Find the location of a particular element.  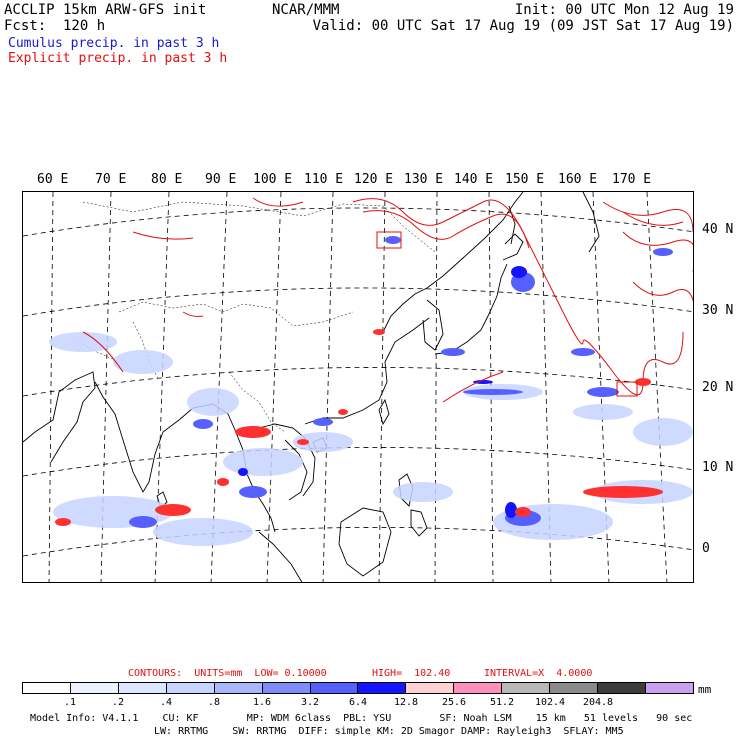

init-time: Init: 00 UTC Mon 12 Aug 19 is located at coordinates (624, 10).